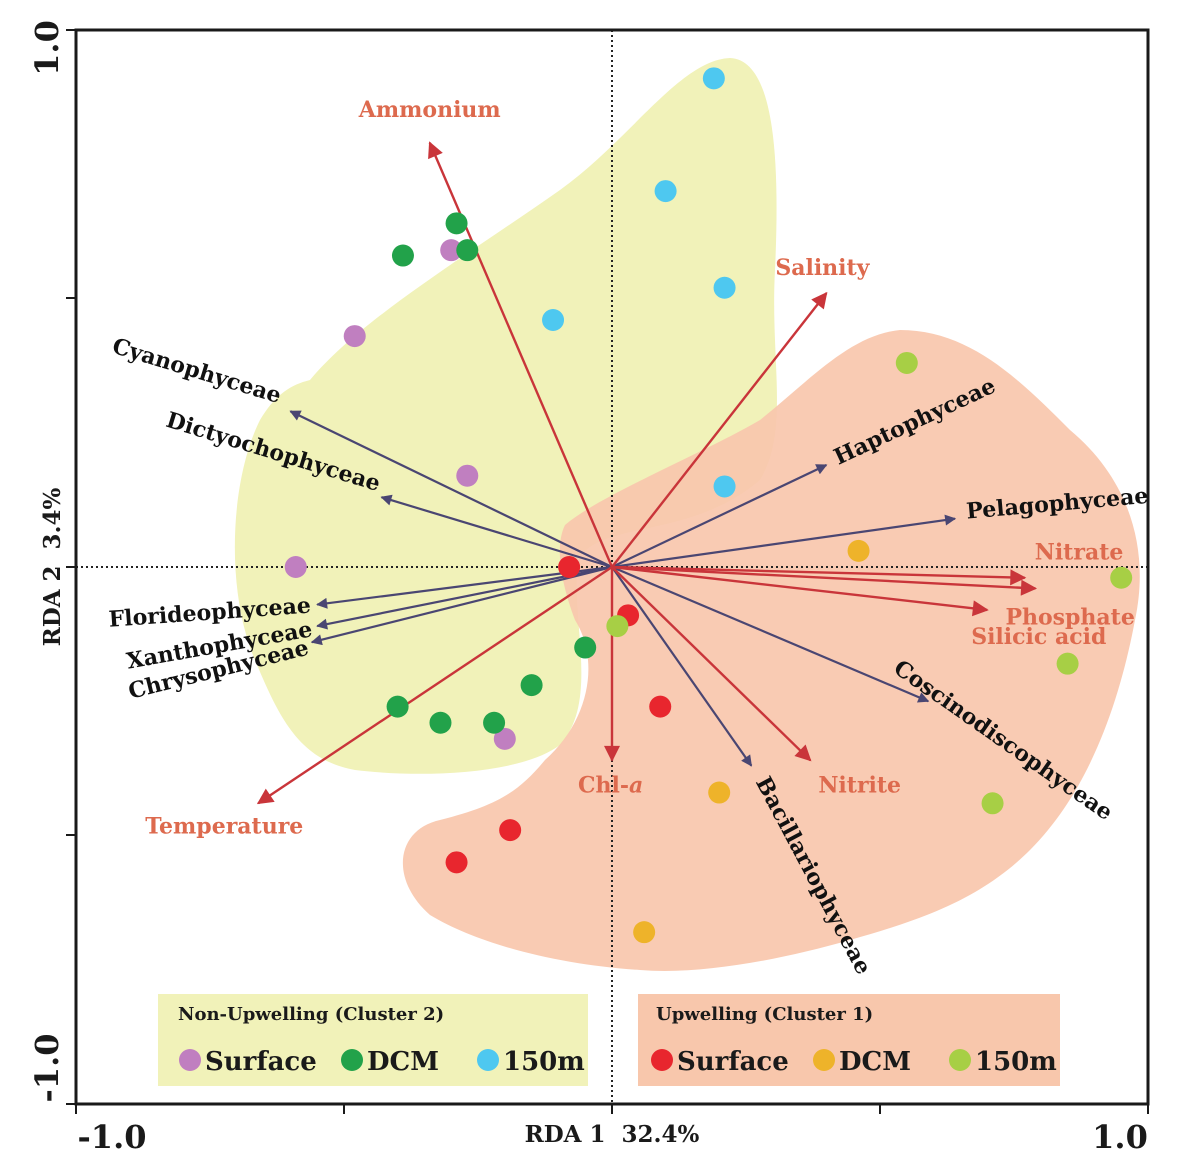  Describe the element at coordinates (1120, 1137) in the screenshot. I see `x-tick-label-max: 1.0` at that location.